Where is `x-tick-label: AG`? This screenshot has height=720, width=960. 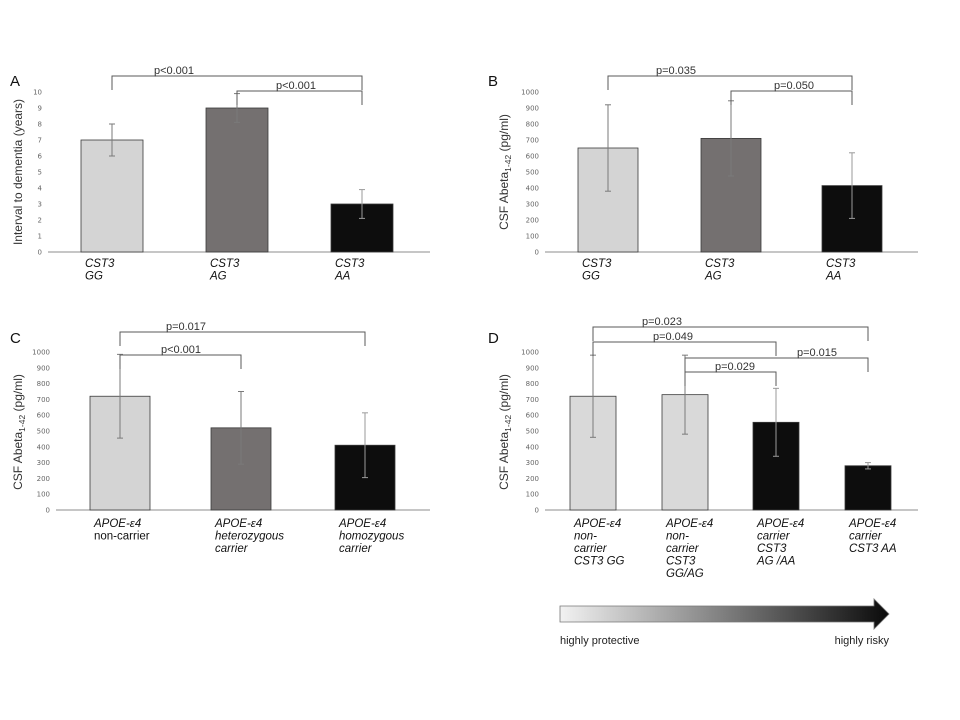 x-tick-label: AG is located at coordinates (713, 277).